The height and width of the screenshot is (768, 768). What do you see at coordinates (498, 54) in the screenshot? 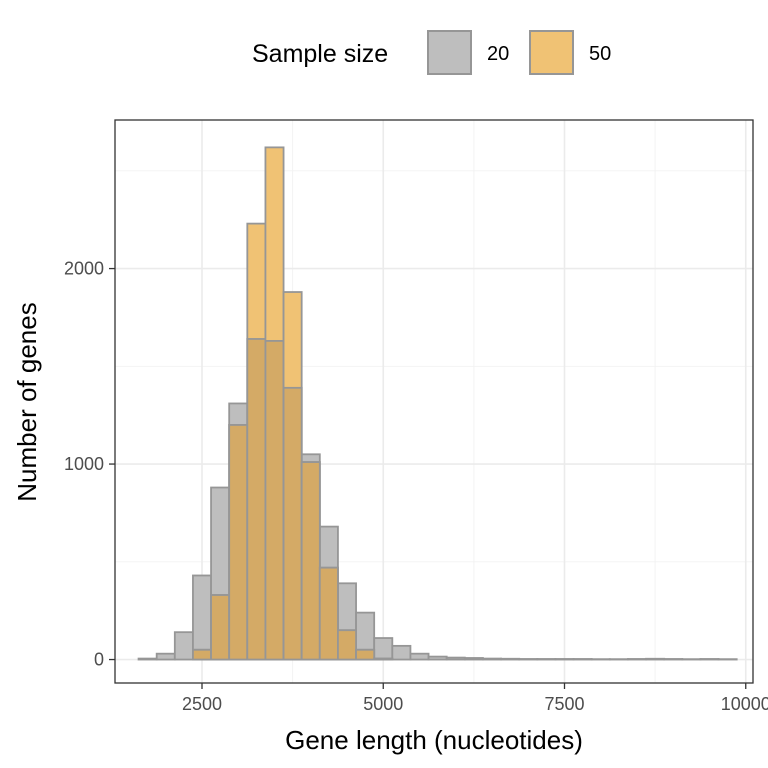
I see `legend-label-20: 20` at bounding box center [498, 54].